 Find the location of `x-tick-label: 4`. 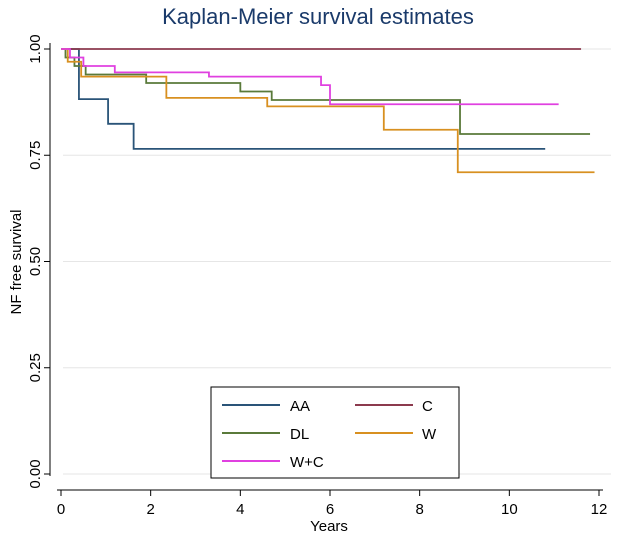

x-tick-label: 4 is located at coordinates (240, 509).